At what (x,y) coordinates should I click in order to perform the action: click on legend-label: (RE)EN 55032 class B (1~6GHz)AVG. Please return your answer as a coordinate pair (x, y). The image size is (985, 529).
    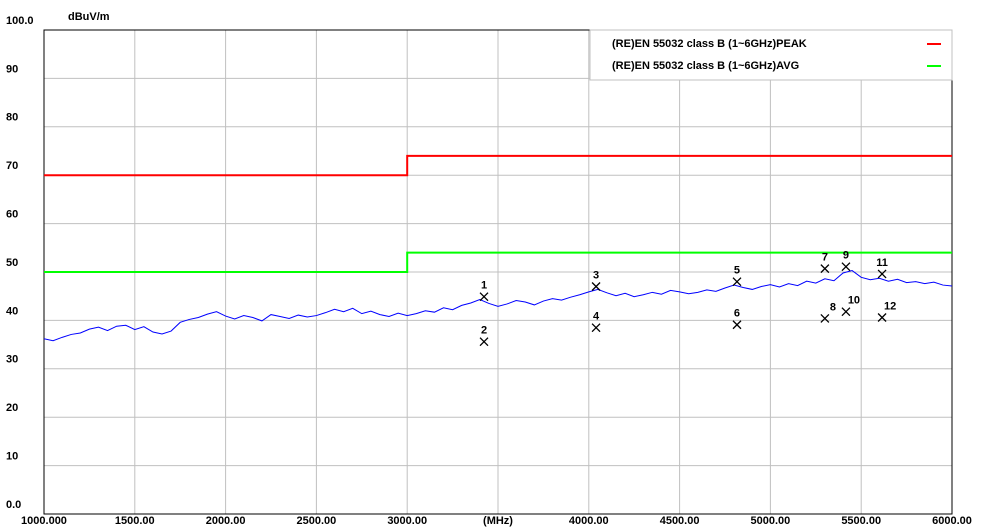
    Looking at the image, I should click on (705, 66).